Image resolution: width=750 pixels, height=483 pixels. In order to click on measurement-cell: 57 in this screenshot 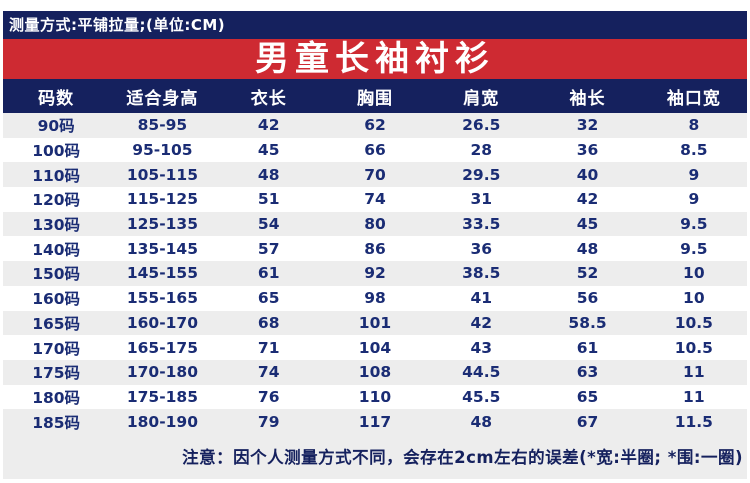, I will do `click(268, 248)`.